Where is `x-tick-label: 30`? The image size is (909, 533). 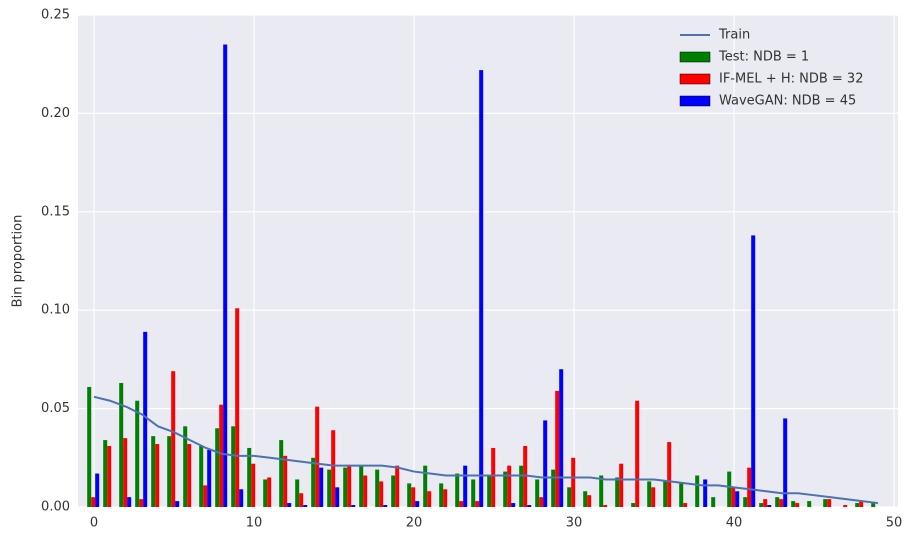 x-tick-label: 30 is located at coordinates (574, 523).